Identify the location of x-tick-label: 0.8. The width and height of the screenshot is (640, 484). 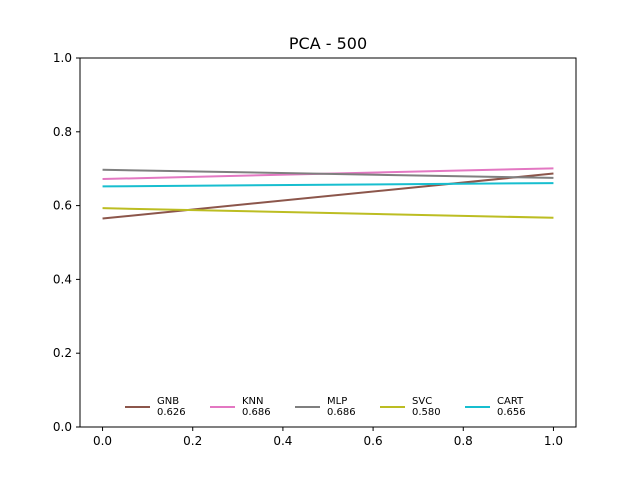
(463, 441).